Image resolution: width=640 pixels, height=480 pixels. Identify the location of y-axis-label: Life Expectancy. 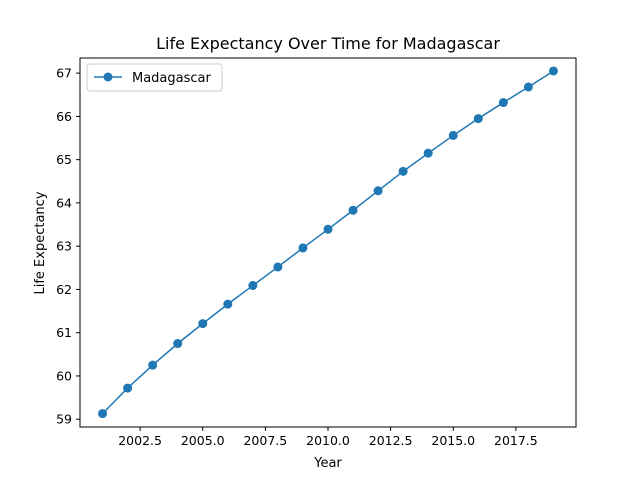
(40, 242).